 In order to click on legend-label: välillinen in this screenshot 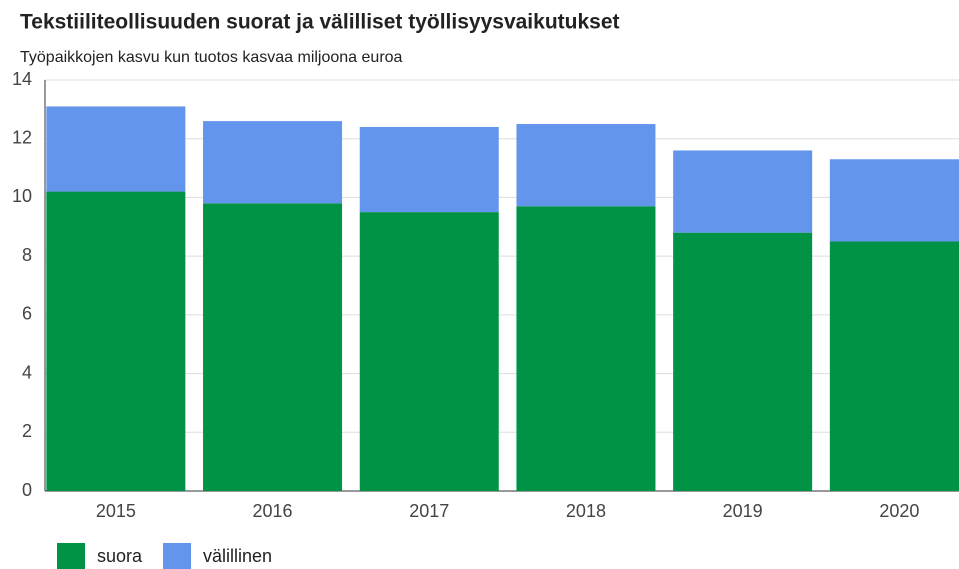, I will do `click(237, 556)`.